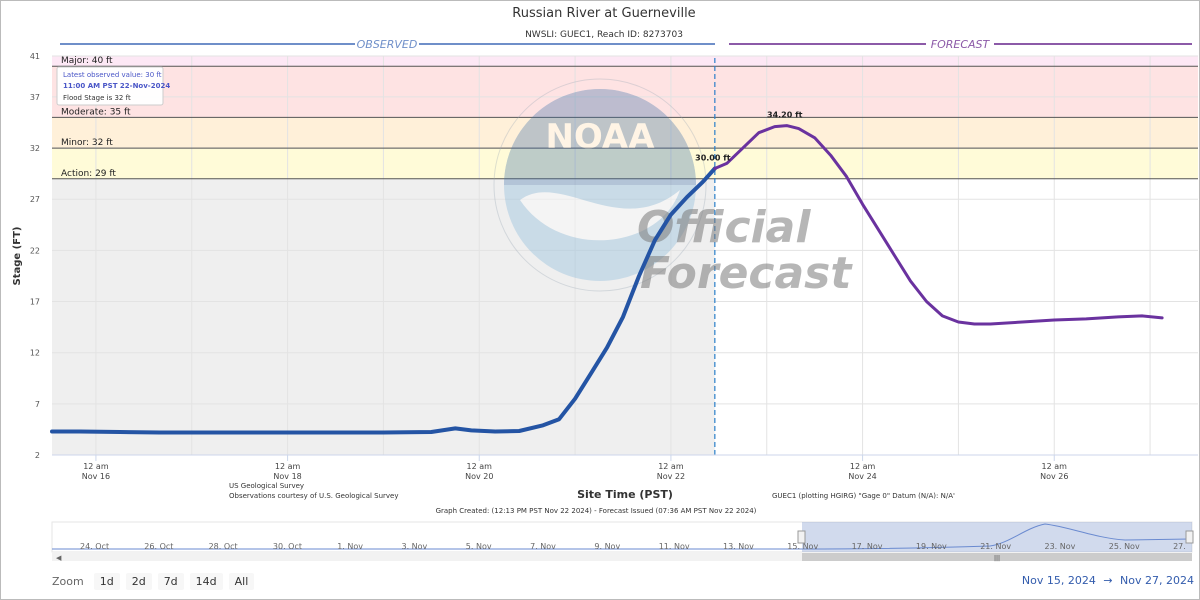 This screenshot has width=1200, height=600. I want to click on y-tick-label: 41, so click(35, 56).